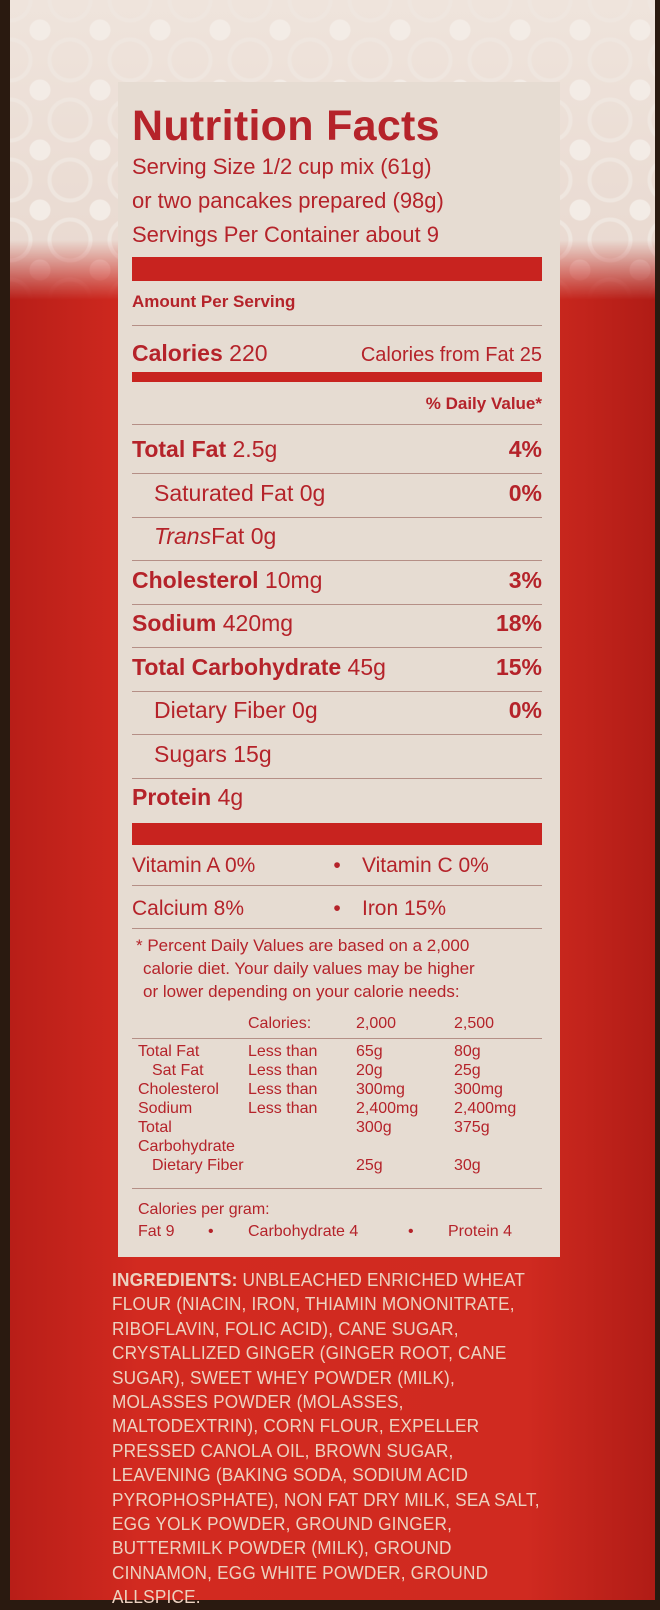 The image size is (660, 1610). I want to click on nutrient-name-suffix: Fat, so click(228, 536).